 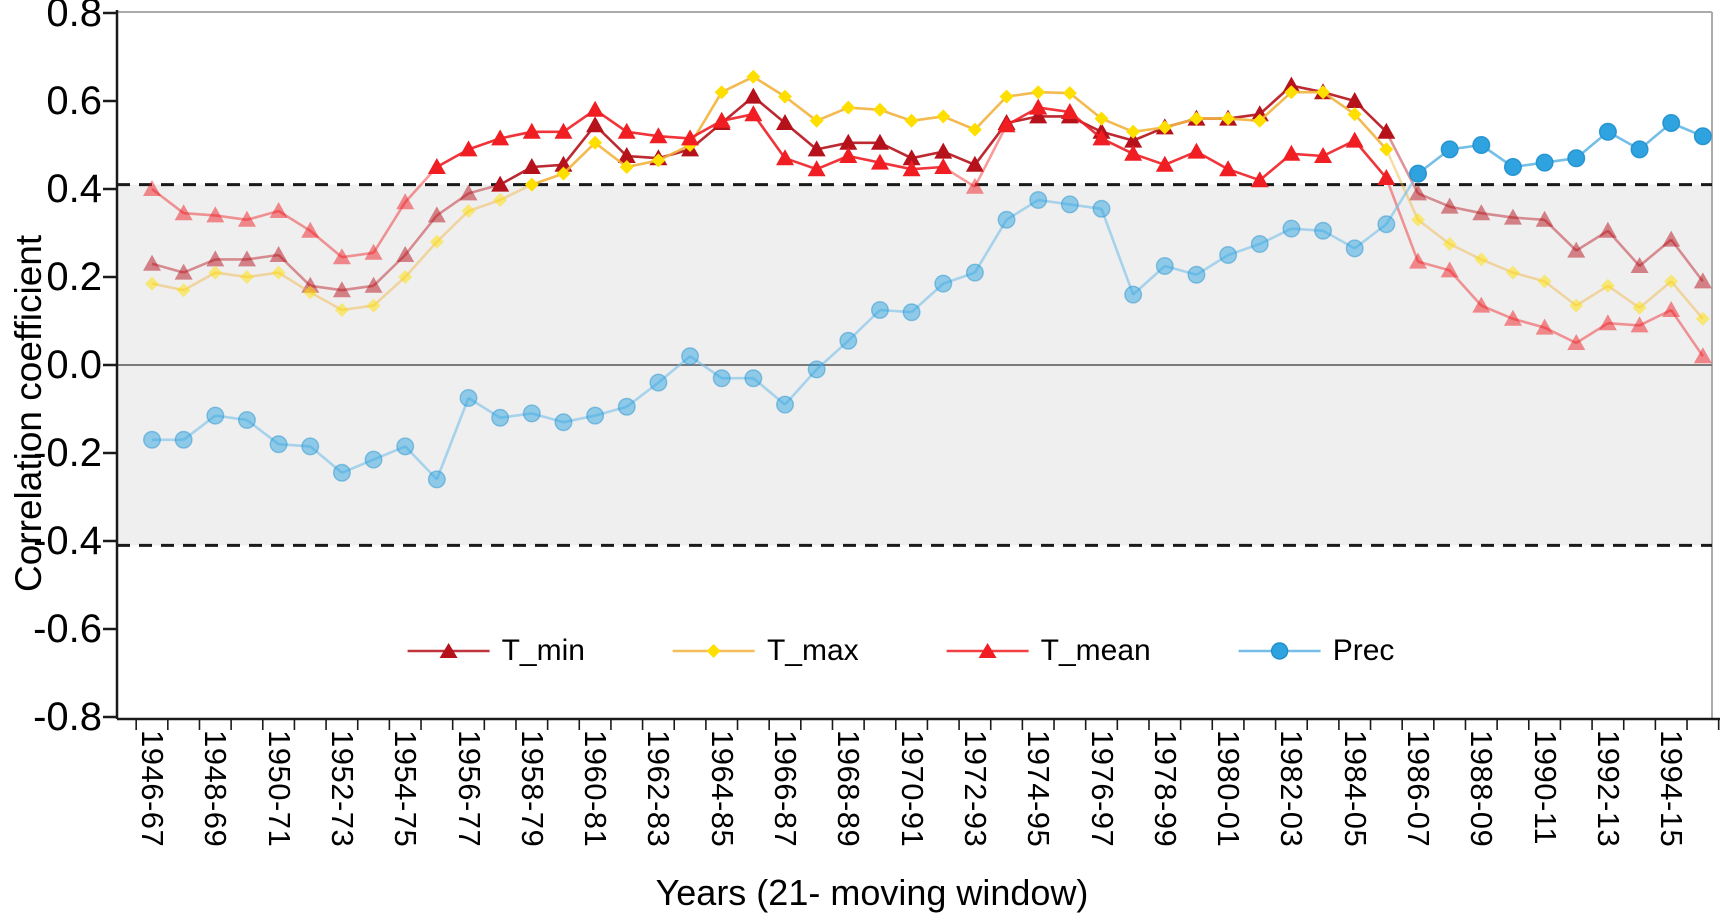 I want to click on x-tick-label-1968-89: 1968-89, so click(x=849, y=789).